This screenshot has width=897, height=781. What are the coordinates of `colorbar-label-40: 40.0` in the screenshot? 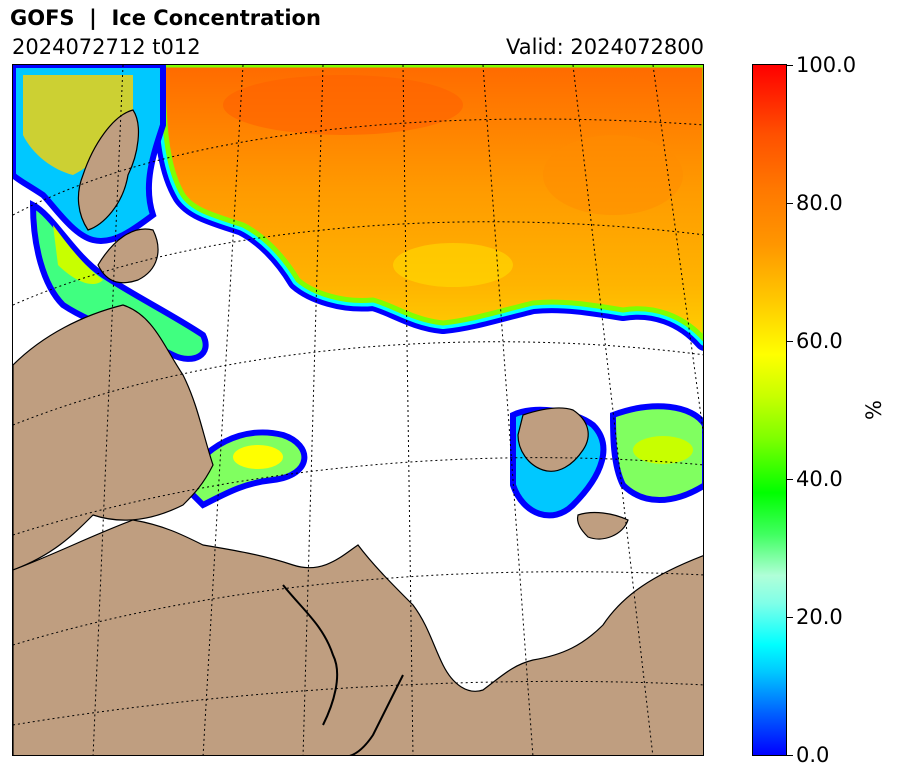 It's located at (819, 479).